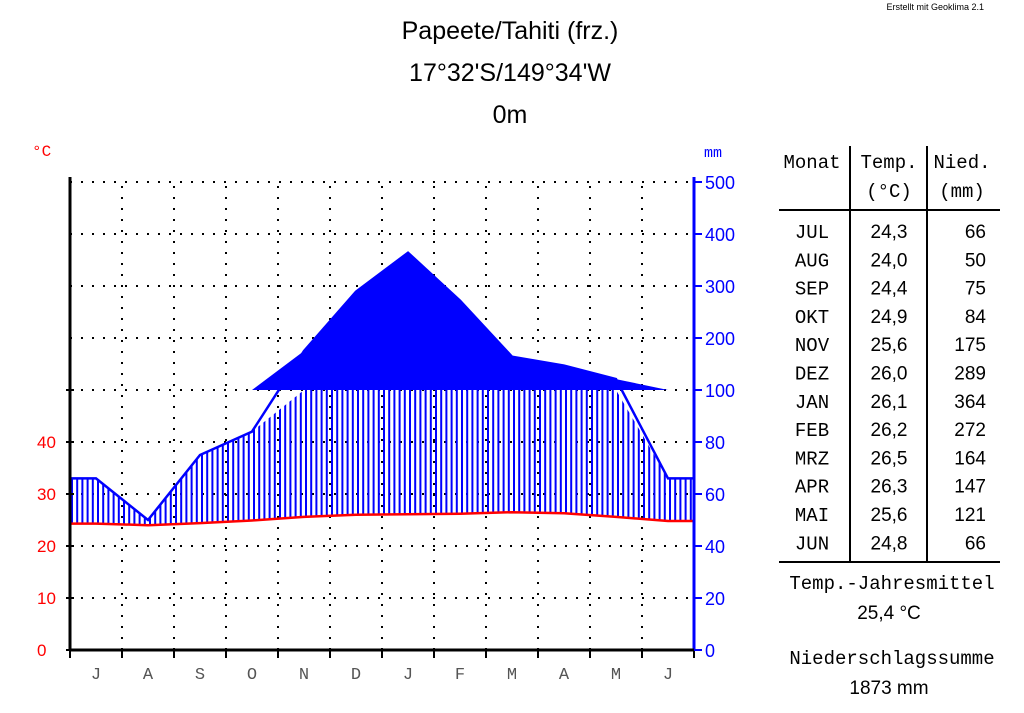 This screenshot has height=713, width=1024. Describe the element at coordinates (962, 192) in the screenshot. I see `table-header-precip-unit: (mm)` at that location.